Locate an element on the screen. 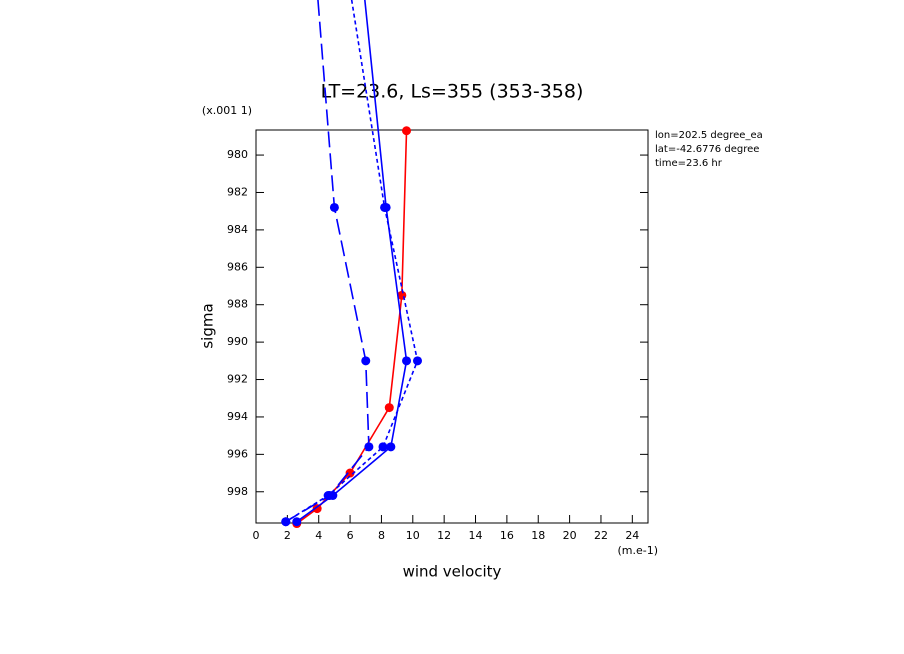 Image resolution: width=904 pixels, height=654 pixels. x-tick-label: 8 is located at coordinates (381, 535).